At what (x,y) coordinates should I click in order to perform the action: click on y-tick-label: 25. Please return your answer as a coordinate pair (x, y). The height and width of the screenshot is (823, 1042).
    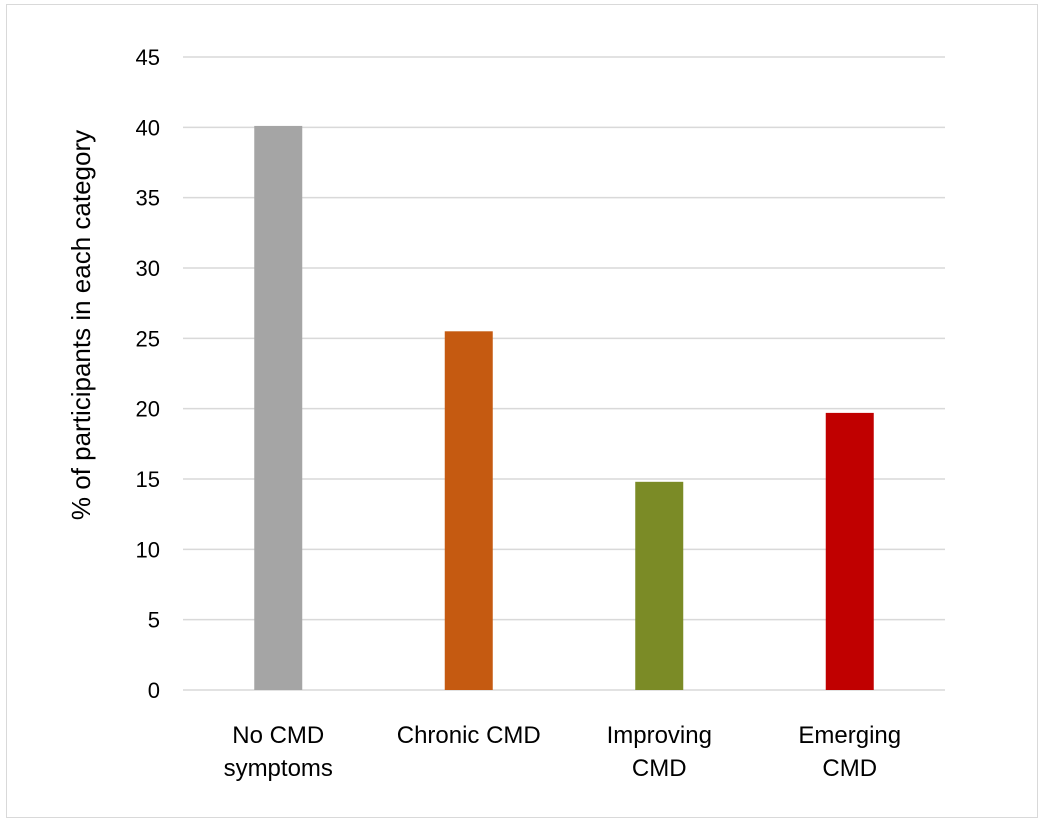
    Looking at the image, I should click on (148, 338).